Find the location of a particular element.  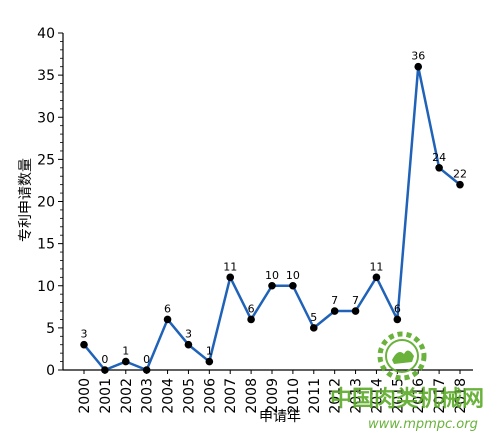

x-tick-label: 2003 is located at coordinates (148, 396).